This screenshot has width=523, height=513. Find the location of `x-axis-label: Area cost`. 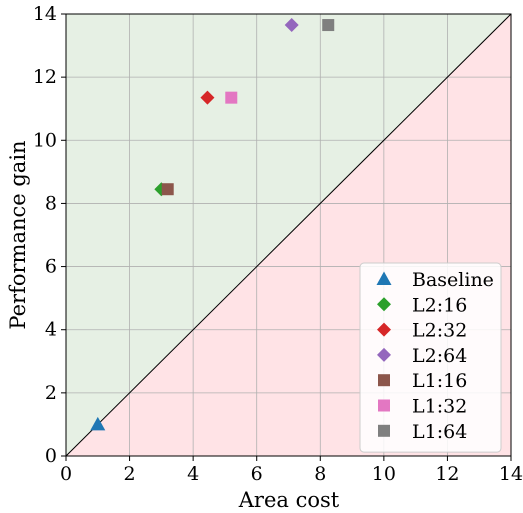

x-axis-label: Area cost is located at coordinates (289, 500).